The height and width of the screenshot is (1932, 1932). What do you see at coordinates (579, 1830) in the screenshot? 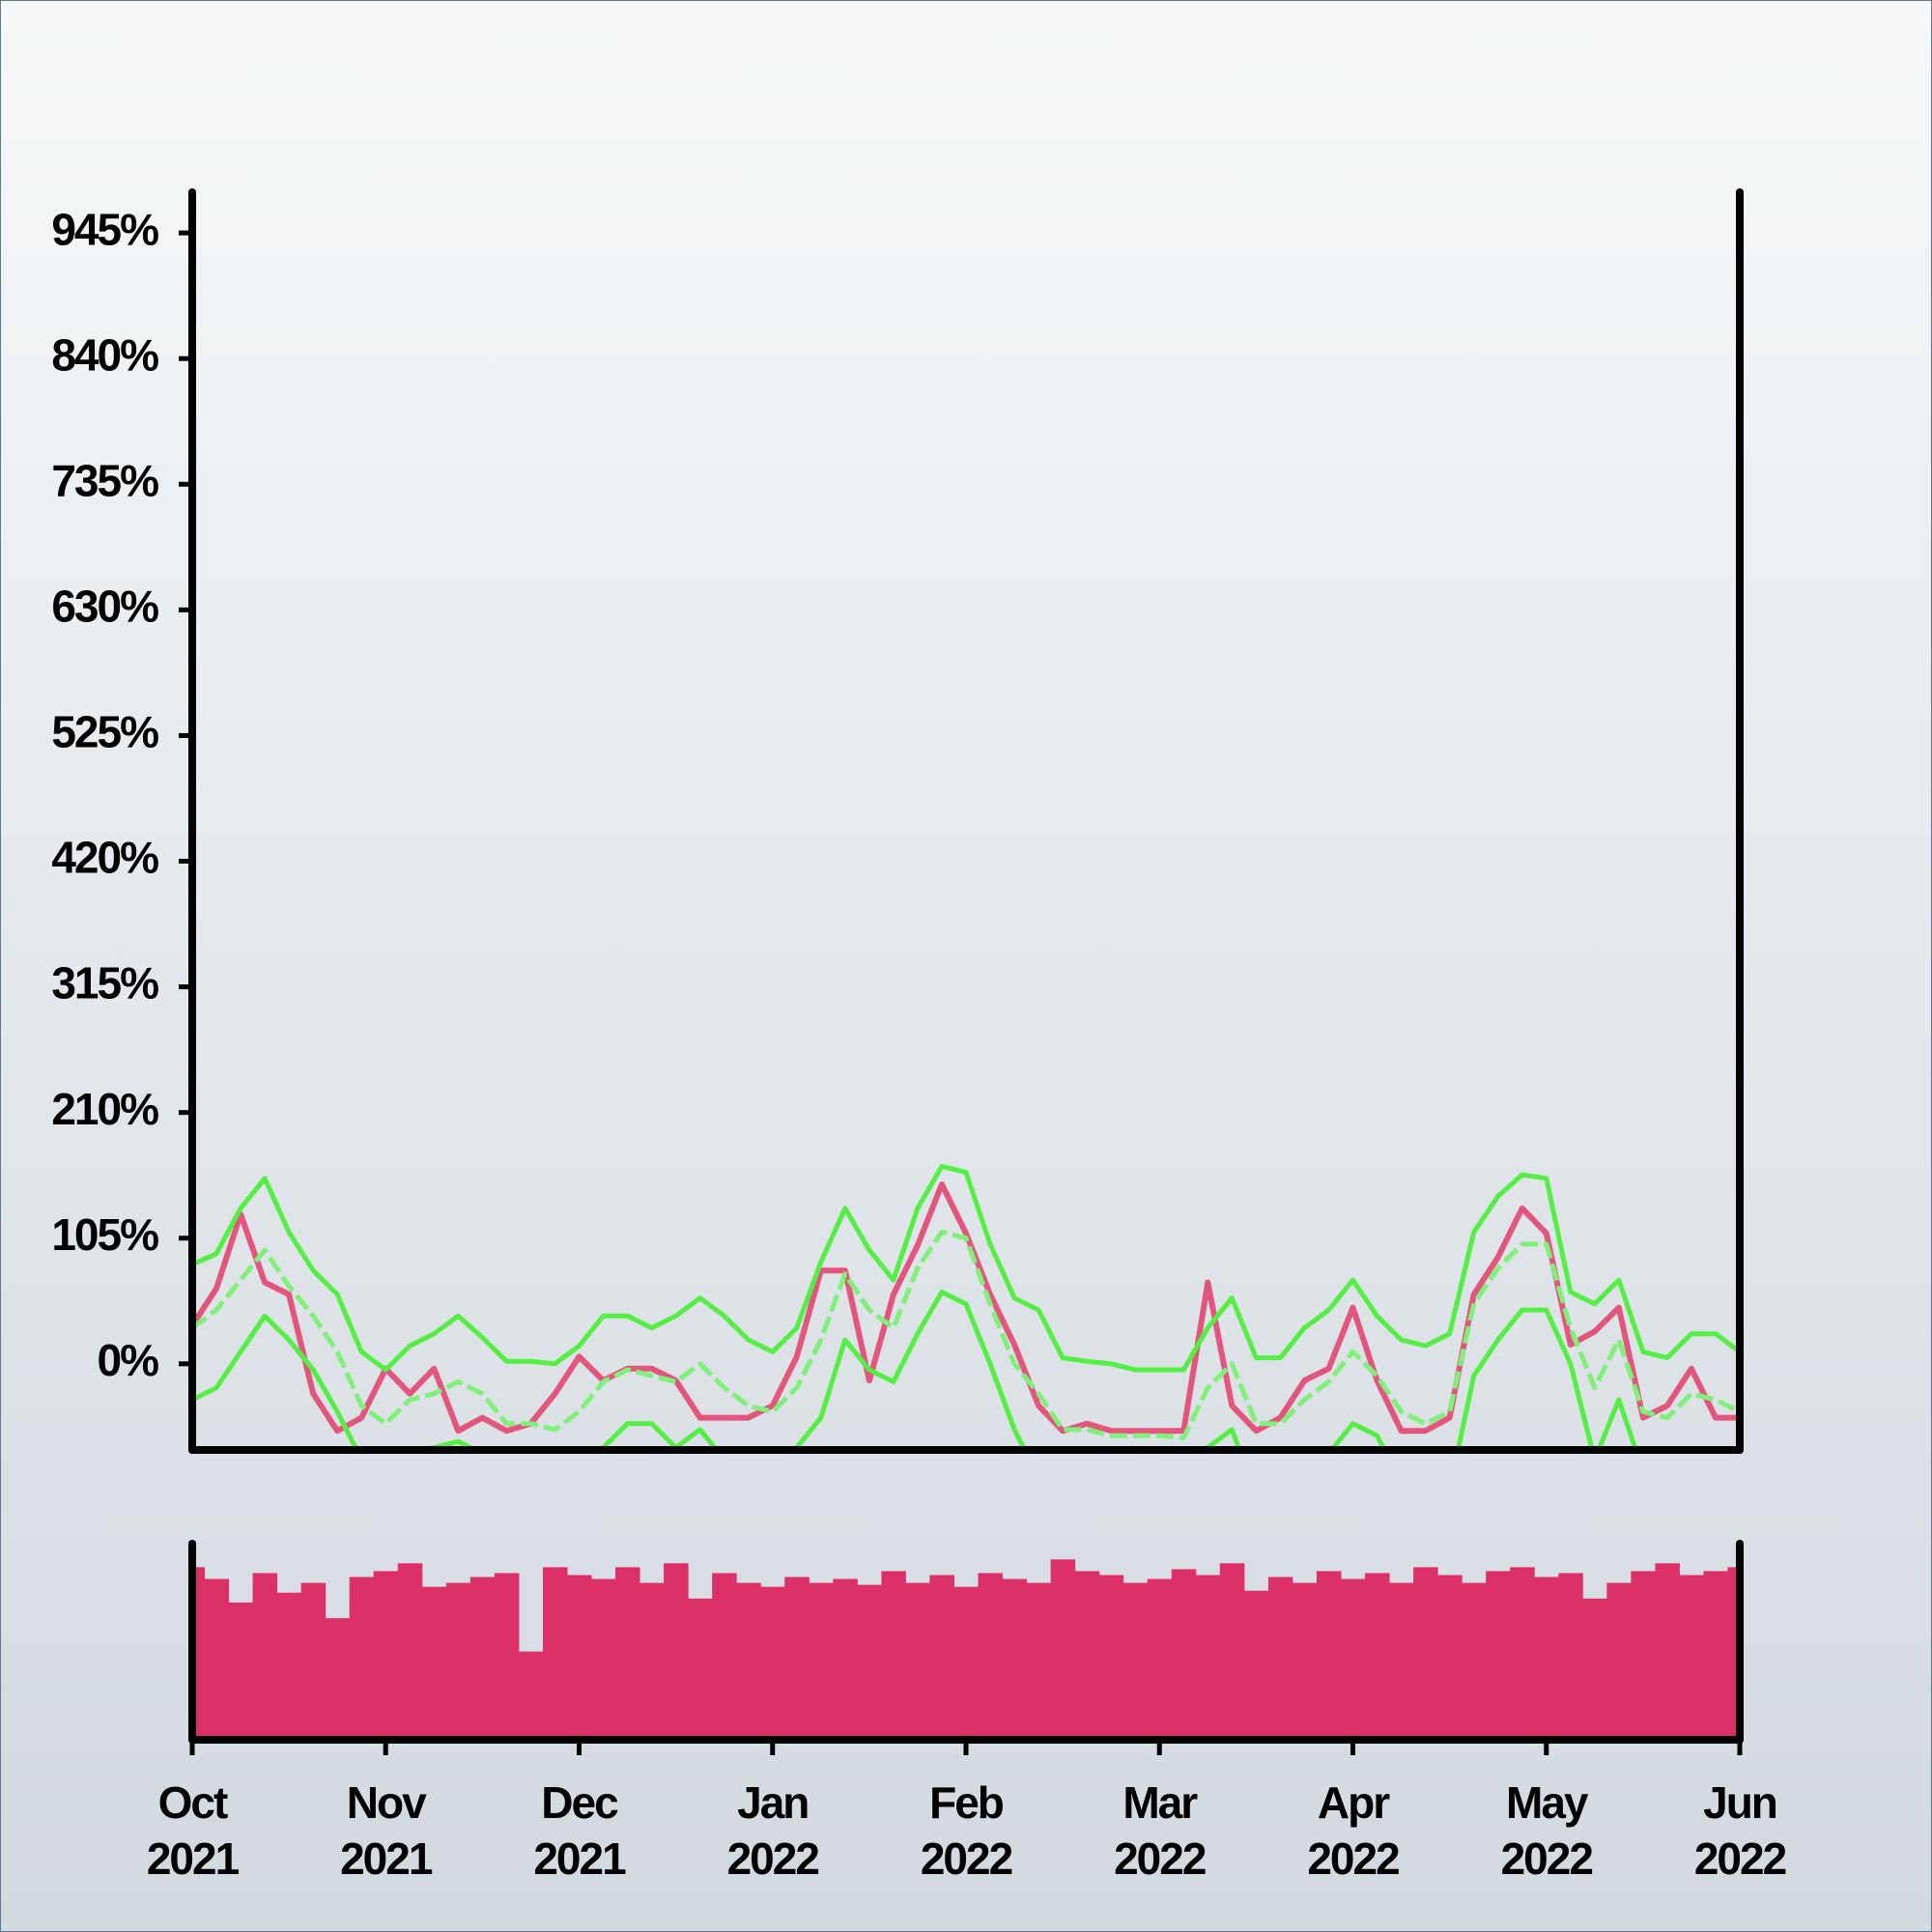
I see `x-tick-label: Dec 2021` at bounding box center [579, 1830].